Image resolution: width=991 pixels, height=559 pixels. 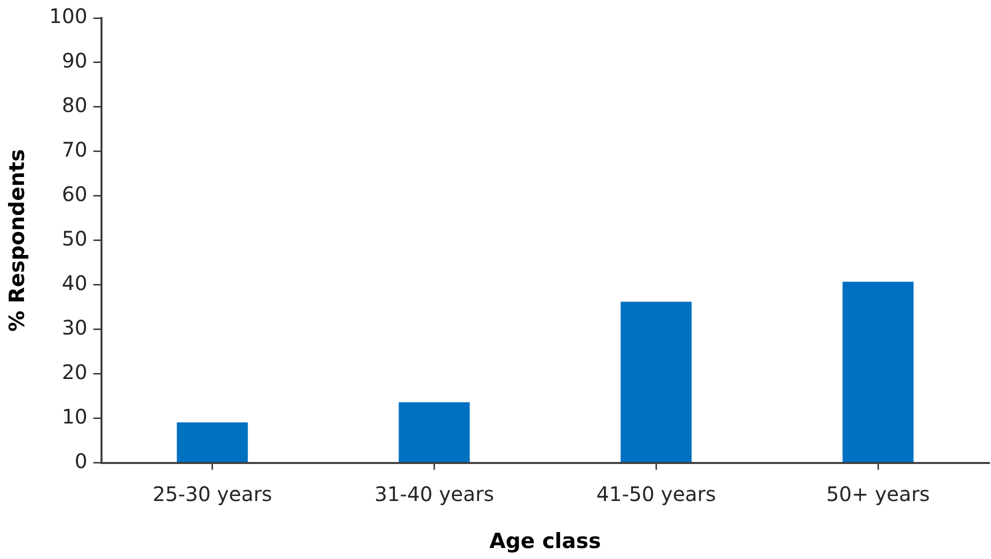 What do you see at coordinates (75, 150) in the screenshot?
I see `y-tick-label: 70` at bounding box center [75, 150].